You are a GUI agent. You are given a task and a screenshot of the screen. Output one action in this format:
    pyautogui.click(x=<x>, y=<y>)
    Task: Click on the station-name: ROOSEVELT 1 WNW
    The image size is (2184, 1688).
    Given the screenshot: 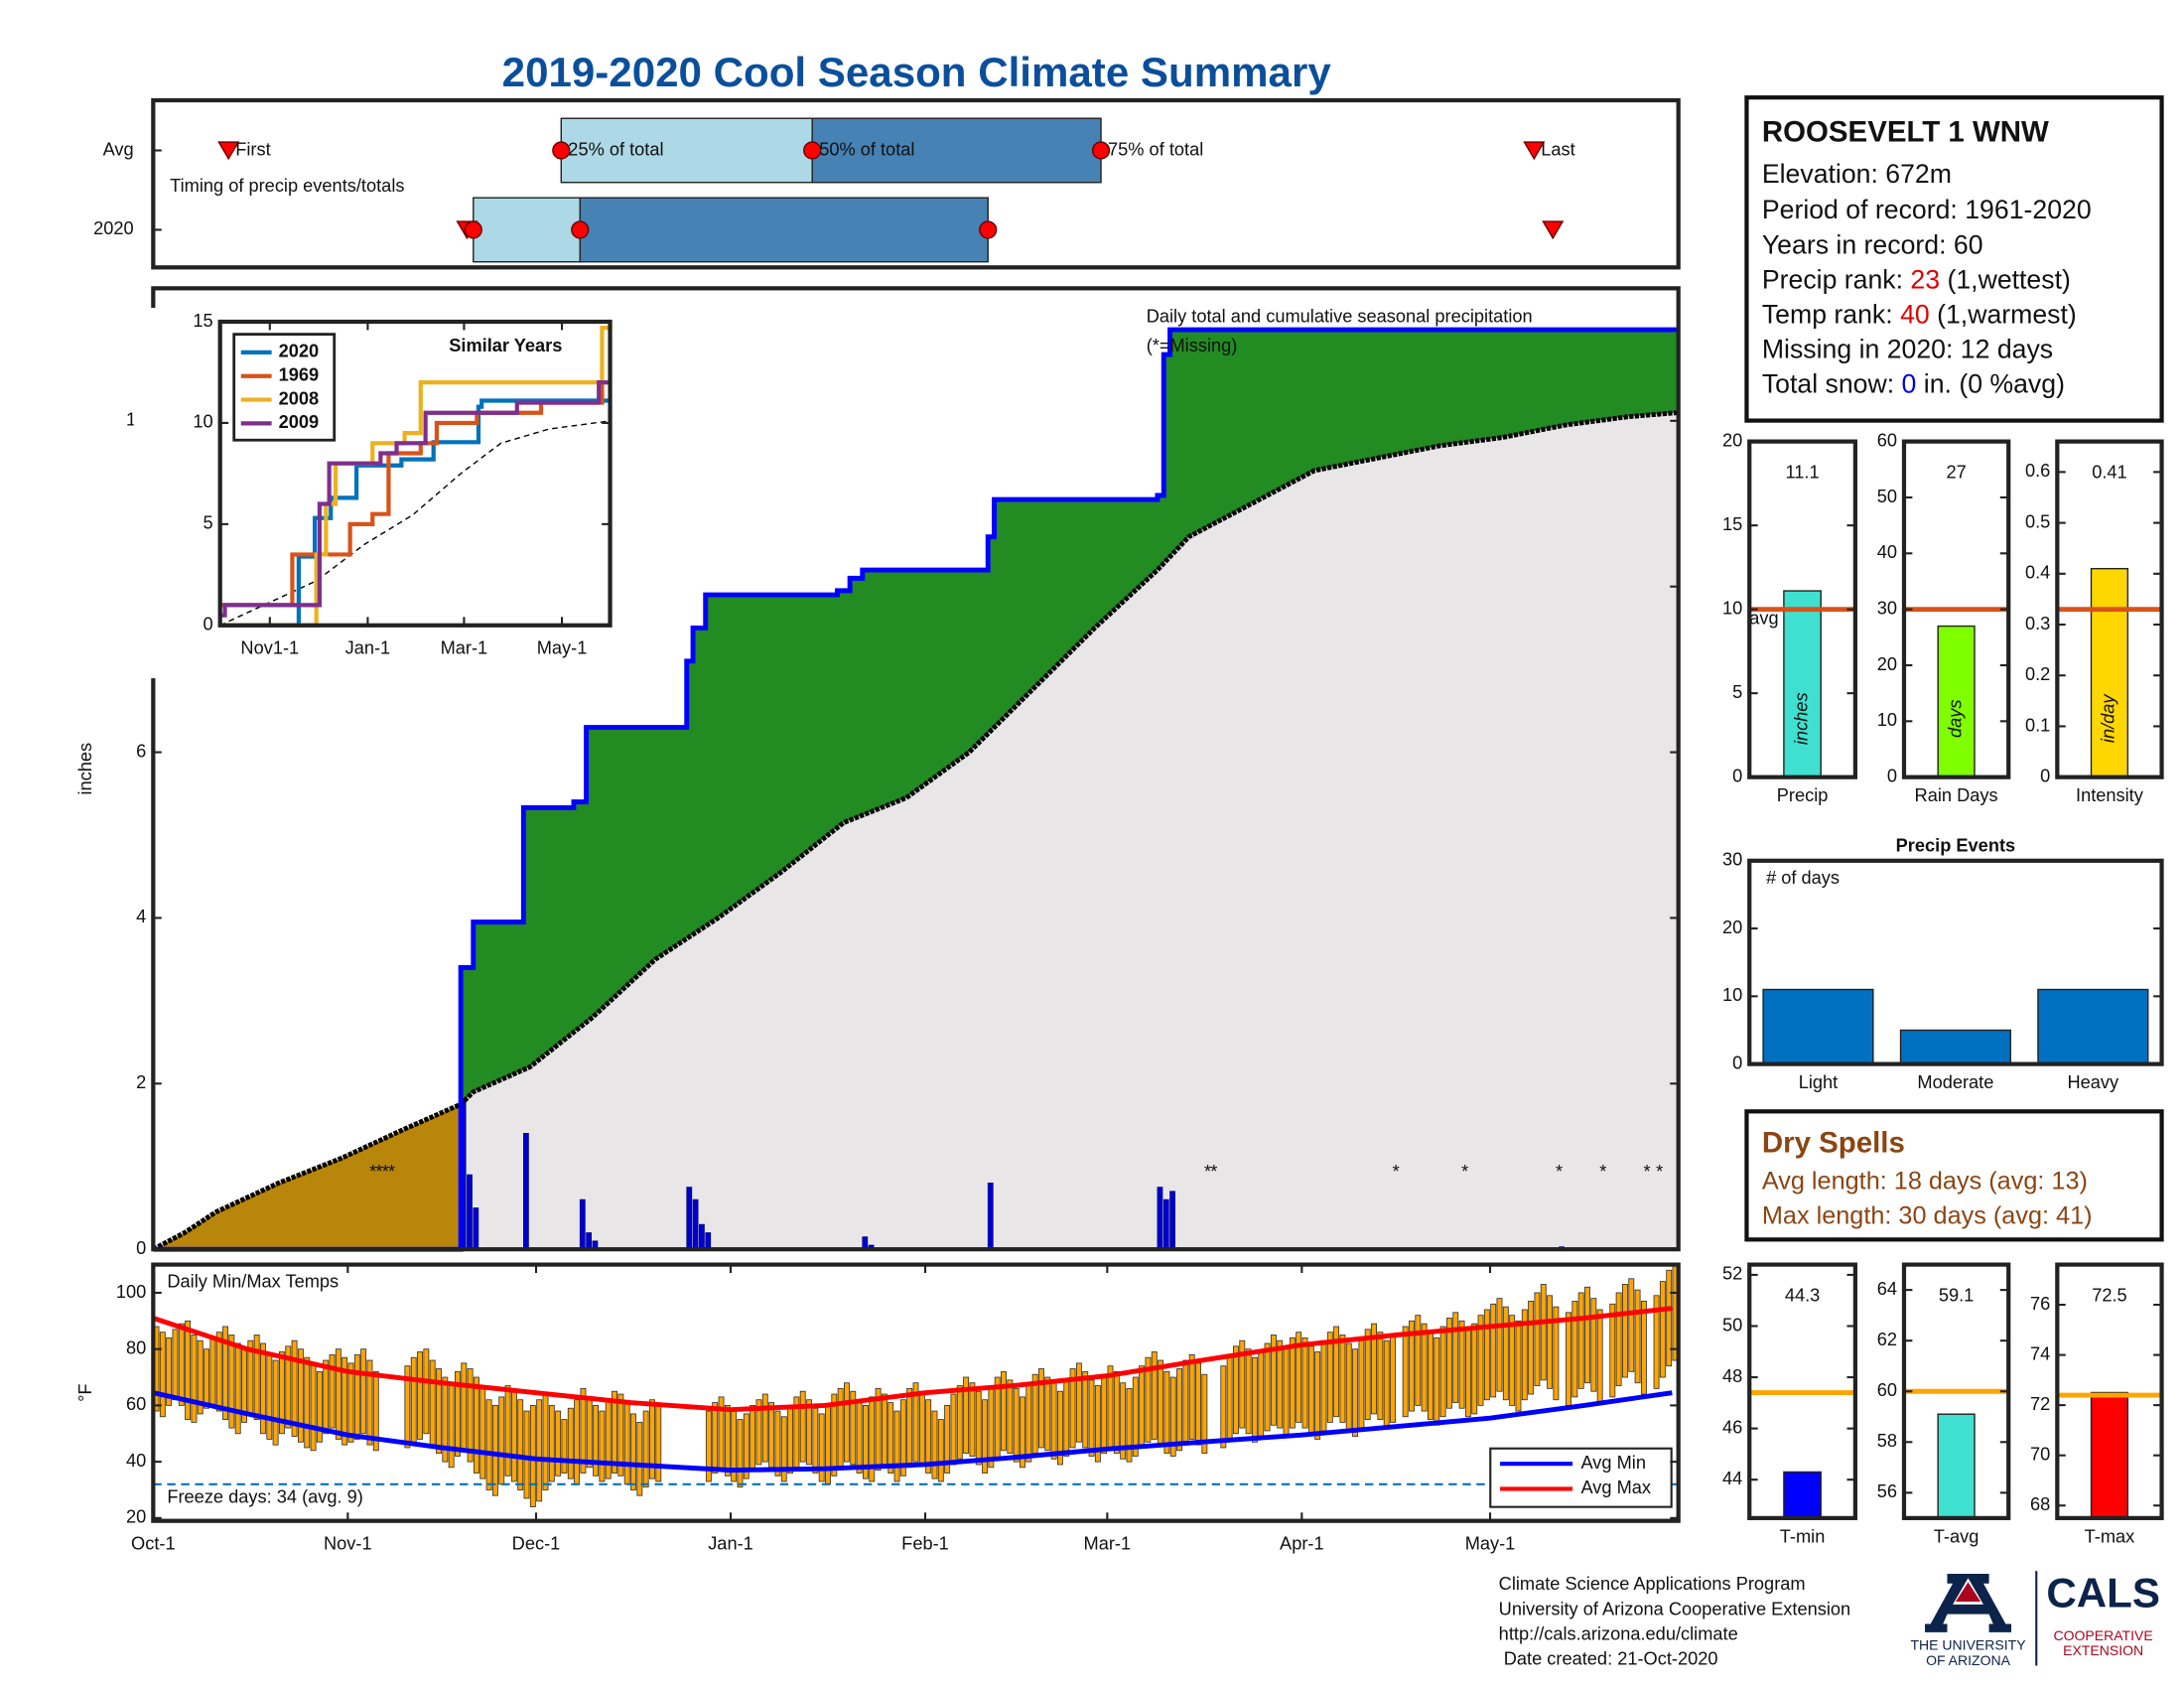 What is the action you would take?
    pyautogui.click(x=1905, y=131)
    